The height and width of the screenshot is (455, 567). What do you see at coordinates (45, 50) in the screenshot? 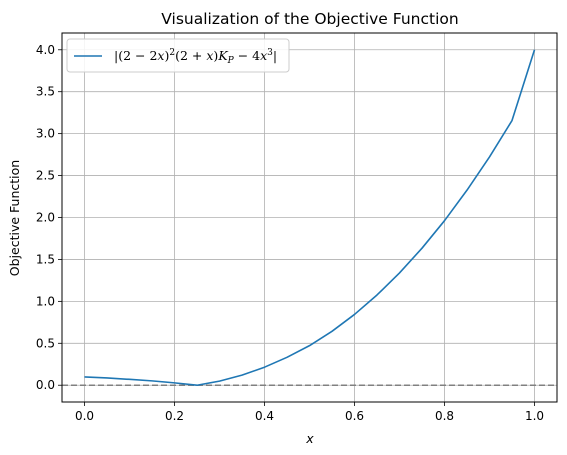
I see `y-tick-label: 4.0` at bounding box center [45, 50].